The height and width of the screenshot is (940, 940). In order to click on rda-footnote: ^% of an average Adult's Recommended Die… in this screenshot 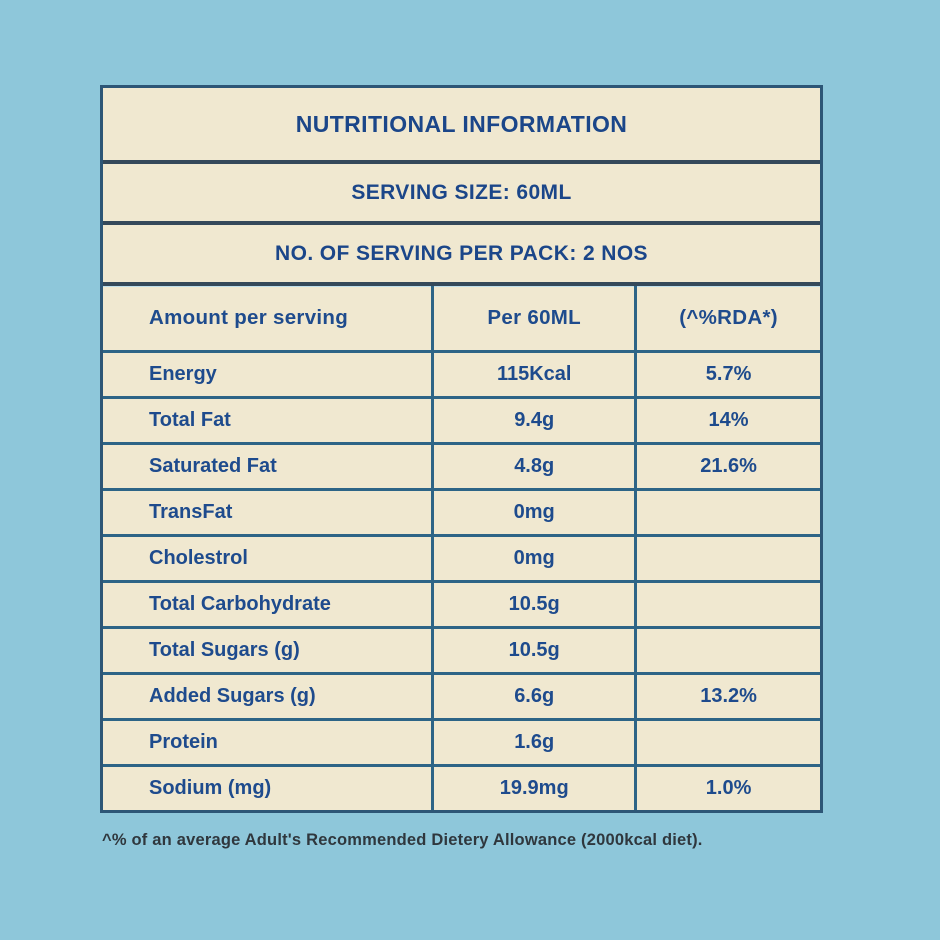, I will do `click(402, 840)`.